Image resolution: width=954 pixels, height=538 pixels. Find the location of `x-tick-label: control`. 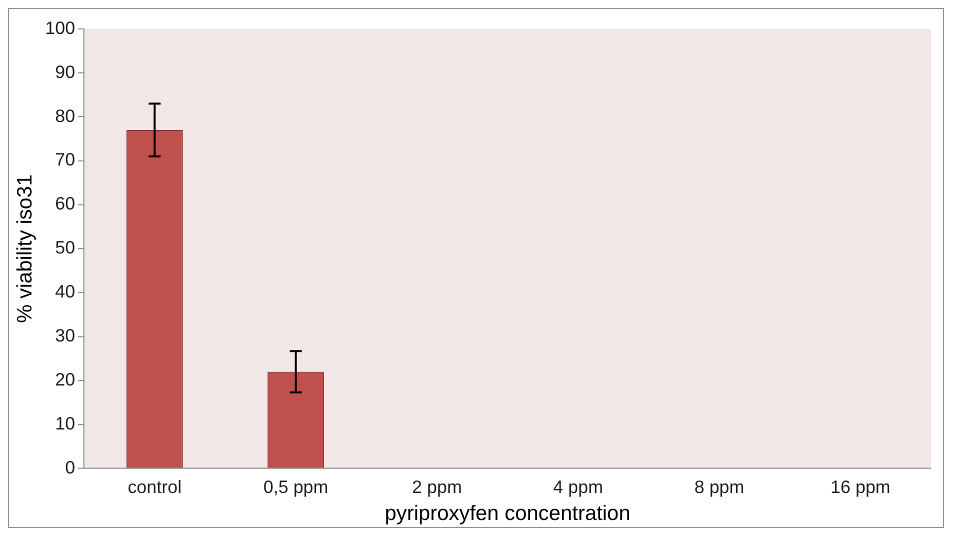

x-tick-label: control is located at coordinates (155, 487).